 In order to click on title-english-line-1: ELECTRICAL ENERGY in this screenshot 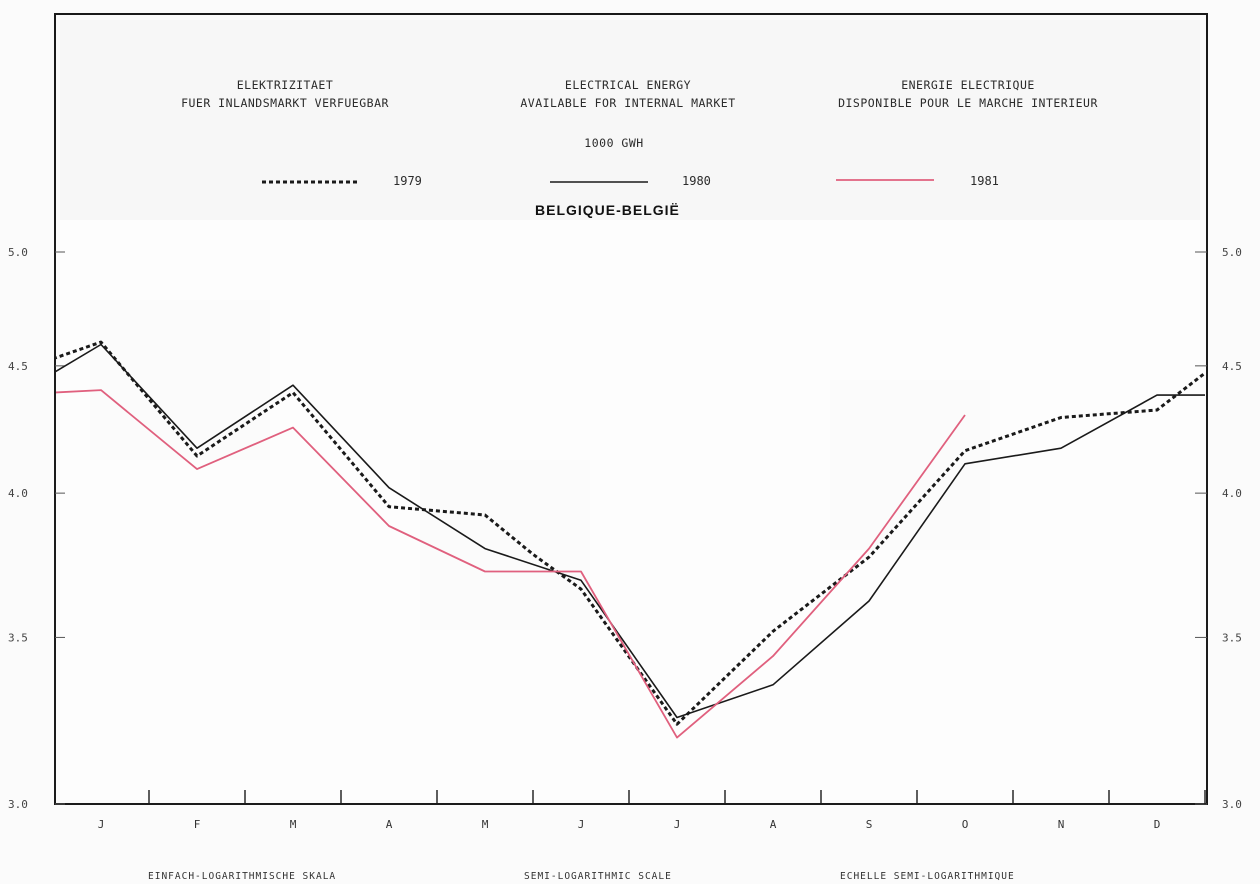, I will do `click(628, 85)`.